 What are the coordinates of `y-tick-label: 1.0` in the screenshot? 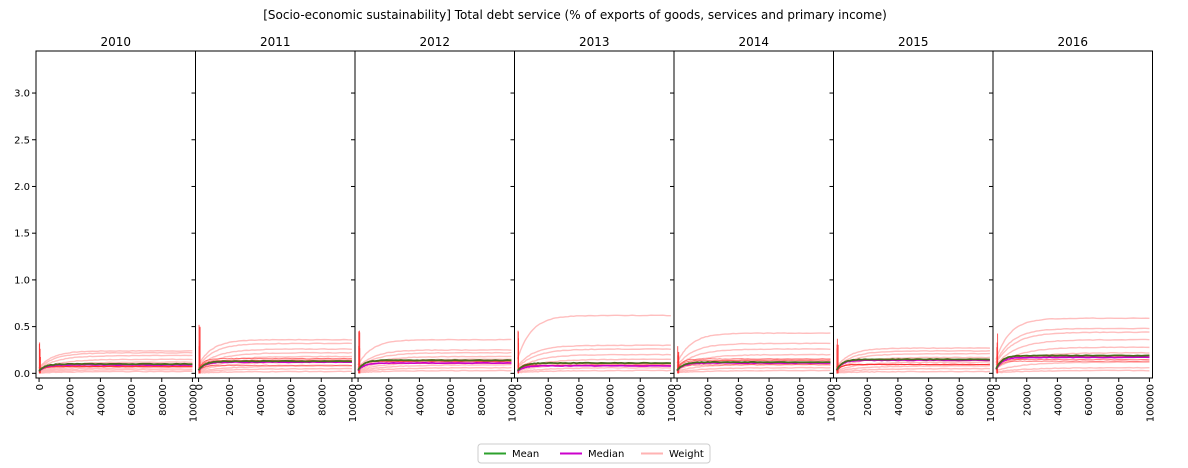 It's located at (22, 280).